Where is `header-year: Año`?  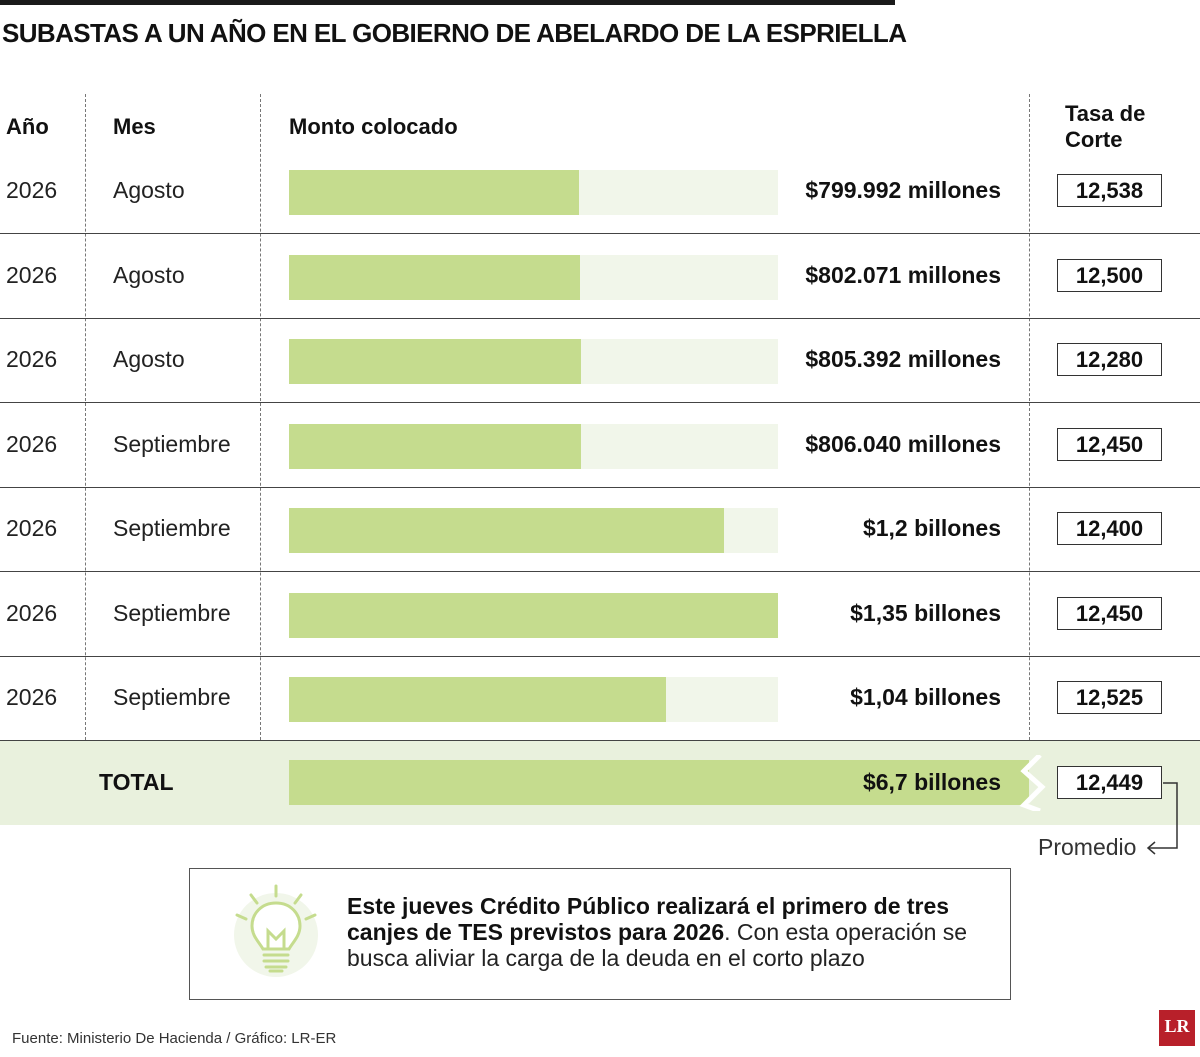 header-year: Año is located at coordinates (27, 126).